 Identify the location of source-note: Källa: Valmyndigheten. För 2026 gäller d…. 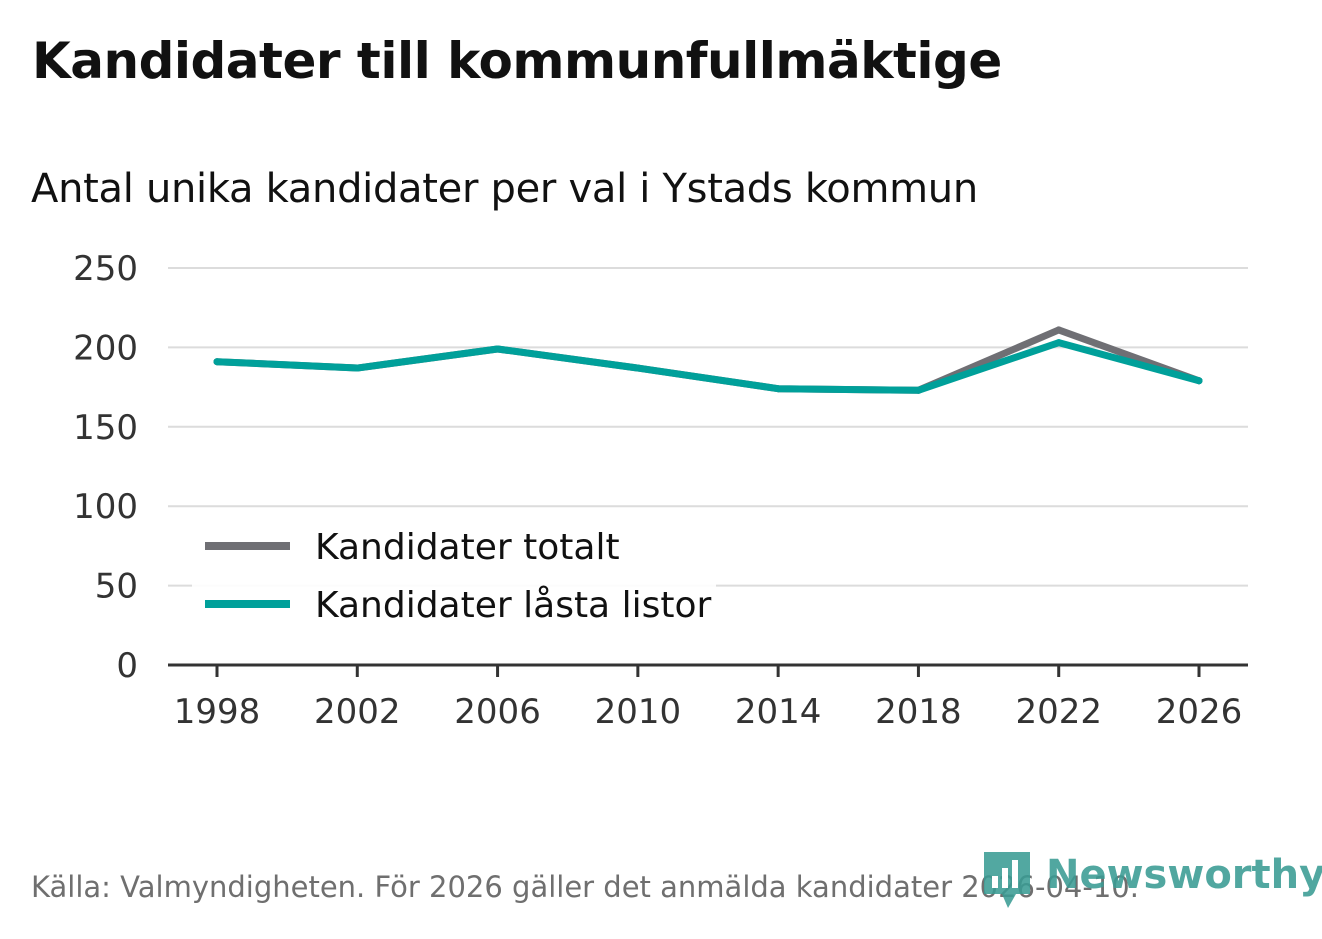
(585, 887).